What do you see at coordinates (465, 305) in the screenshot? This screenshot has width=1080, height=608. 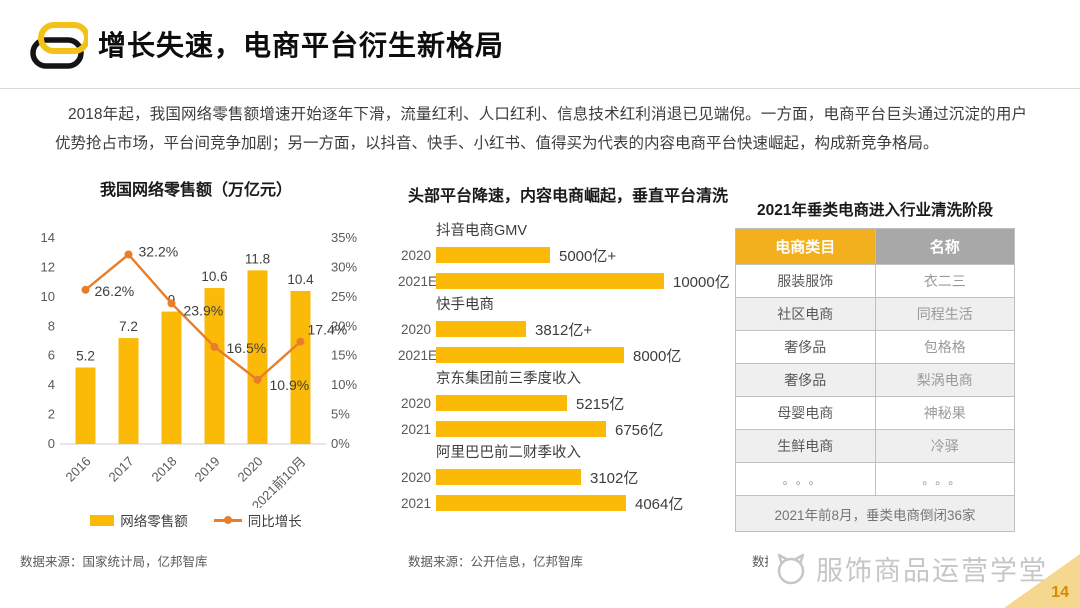 I see `group-label: 快手电商` at bounding box center [465, 305].